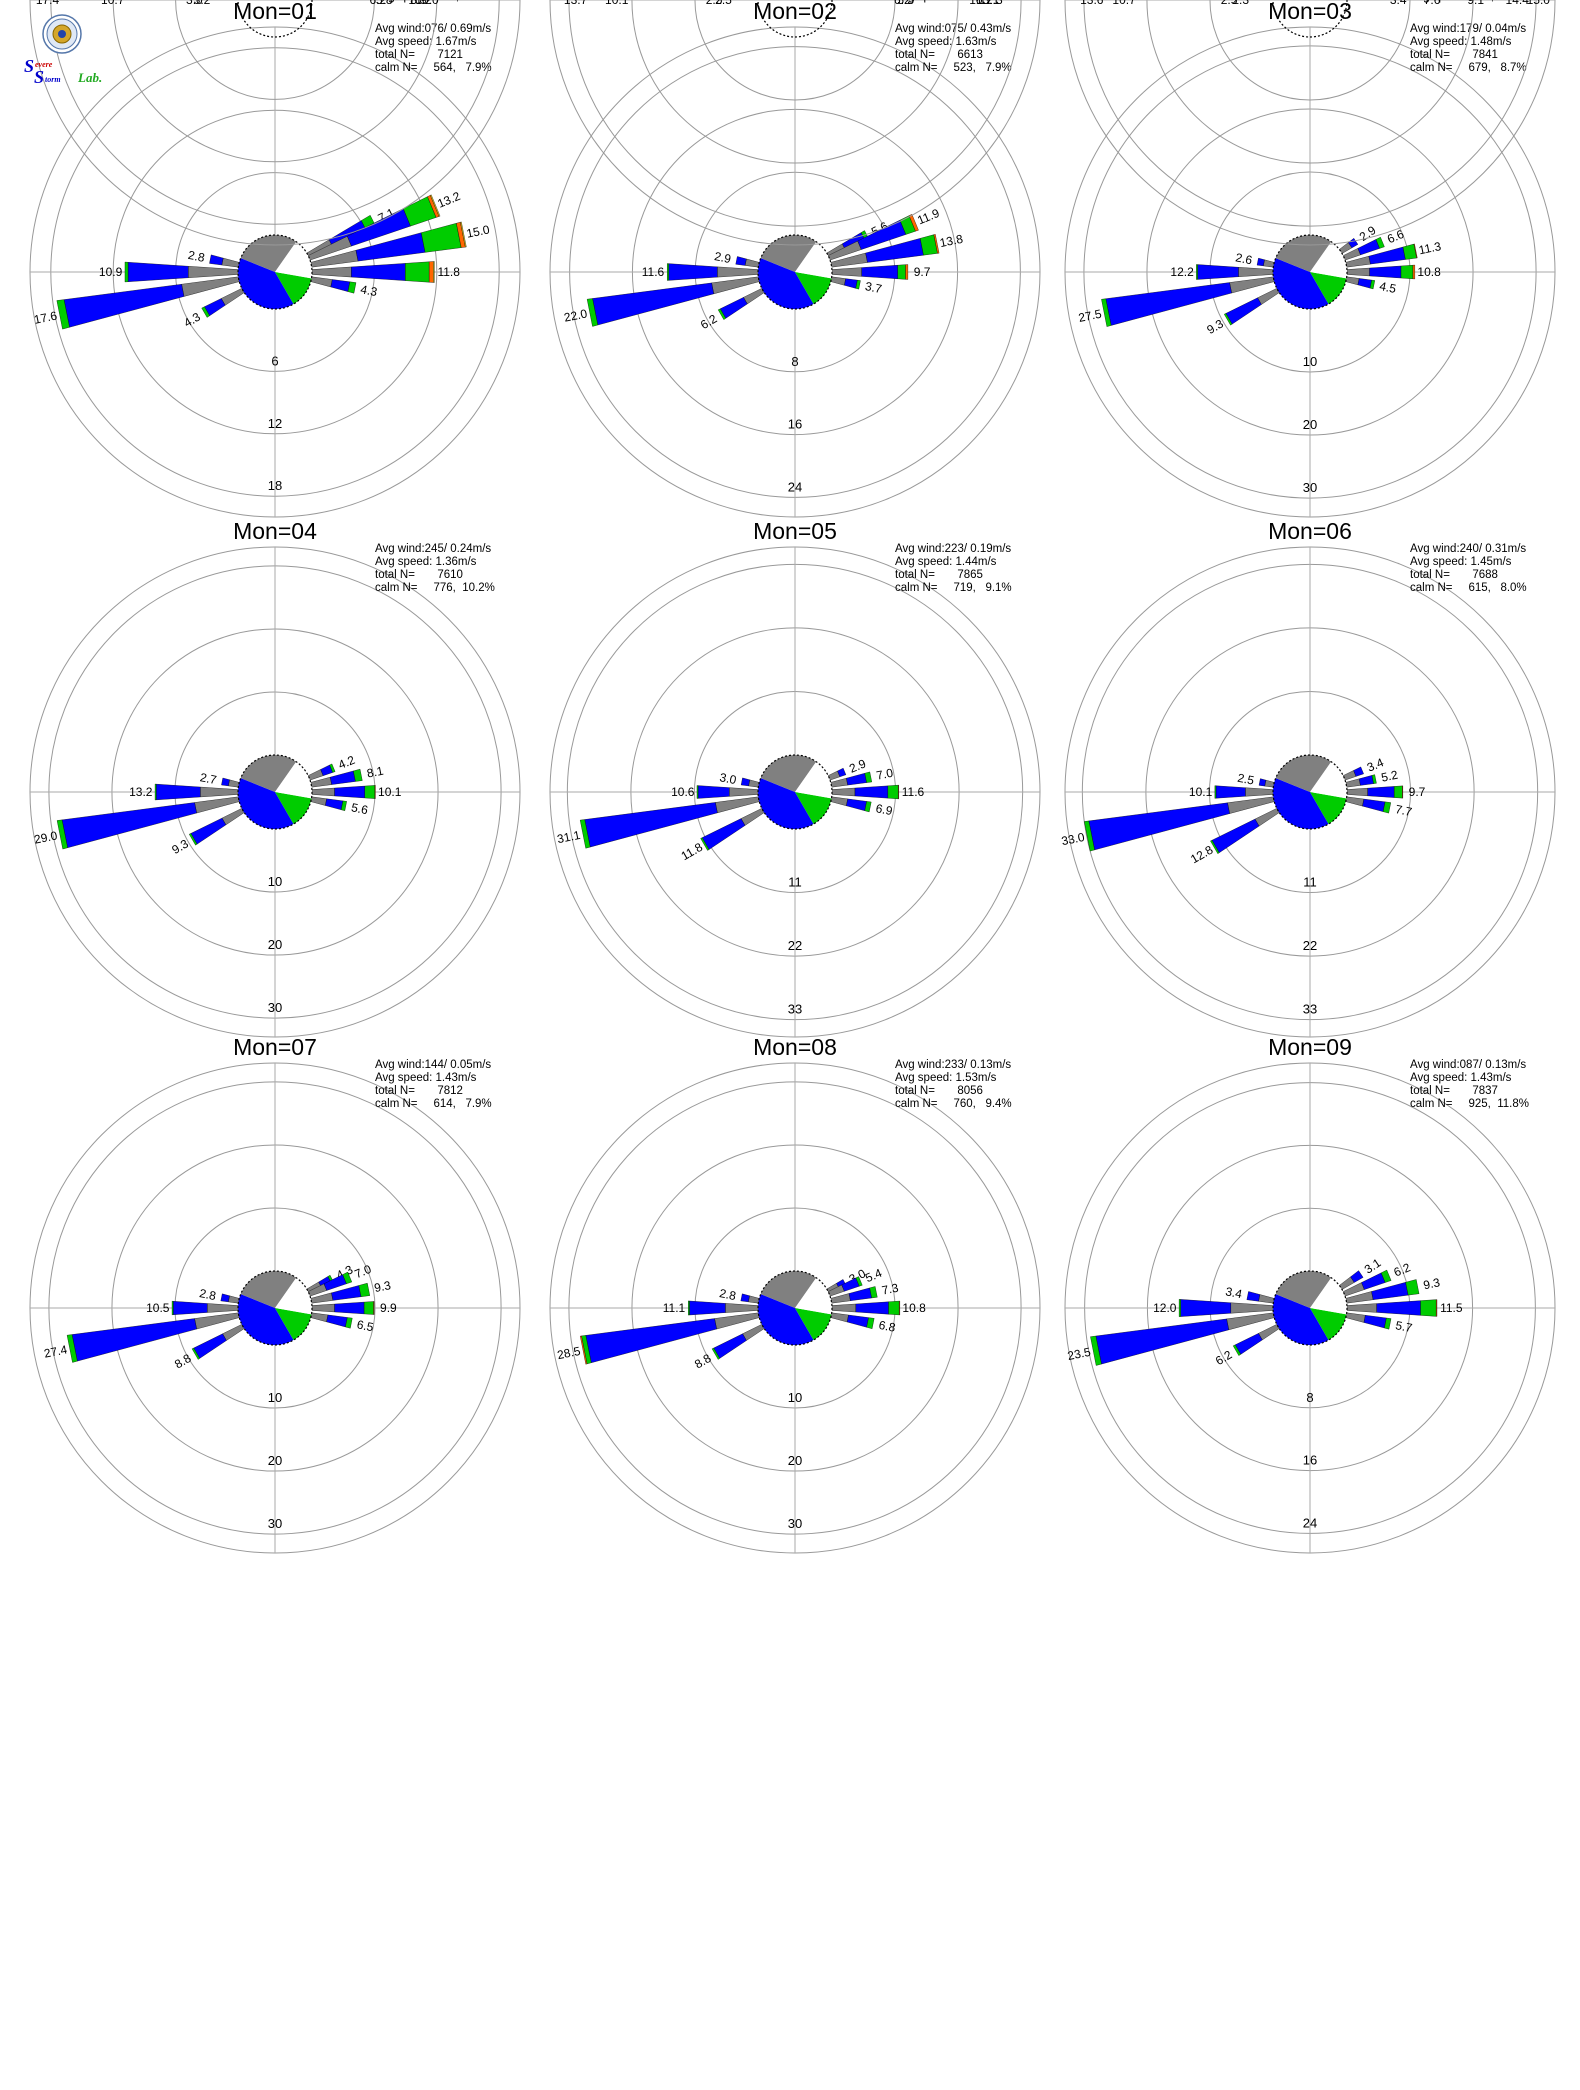 Image resolution: width=1580 pixels, height=2090 pixels. What do you see at coordinates (795, 486) in the screenshot?
I see `radius-tick-label: 24` at bounding box center [795, 486].